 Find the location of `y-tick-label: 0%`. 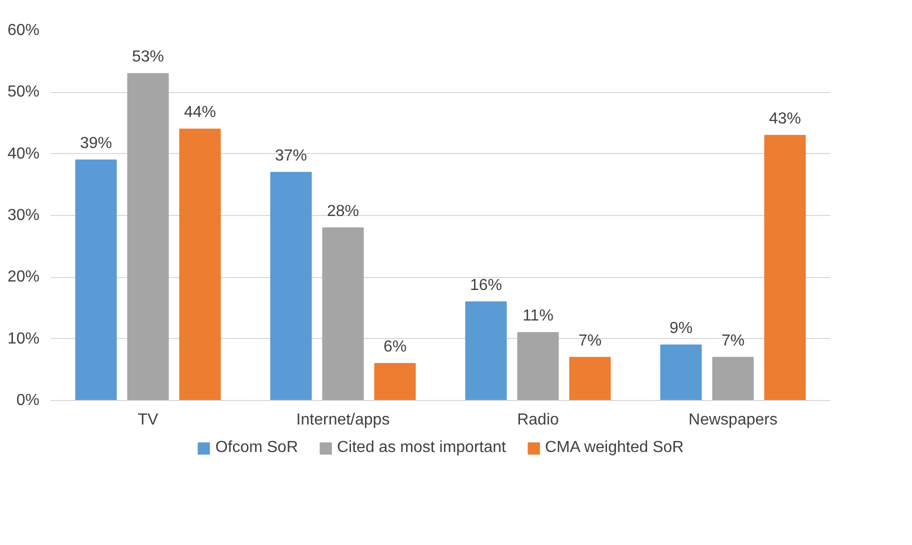

y-tick-label: 0% is located at coordinates (28, 400).